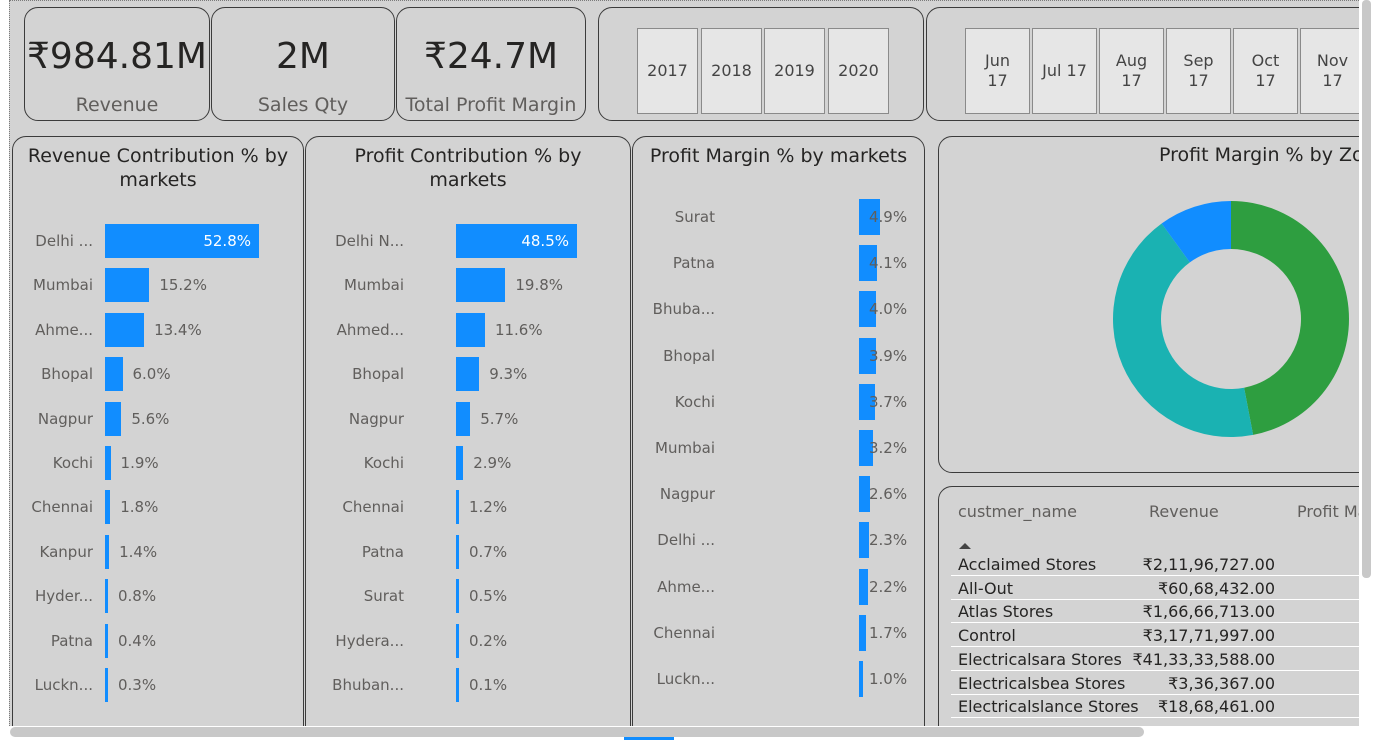 This screenshot has width=1375, height=740. What do you see at coordinates (1064, 71) in the screenshot?
I see `month-button-jul-17: Jul 17` at bounding box center [1064, 71].